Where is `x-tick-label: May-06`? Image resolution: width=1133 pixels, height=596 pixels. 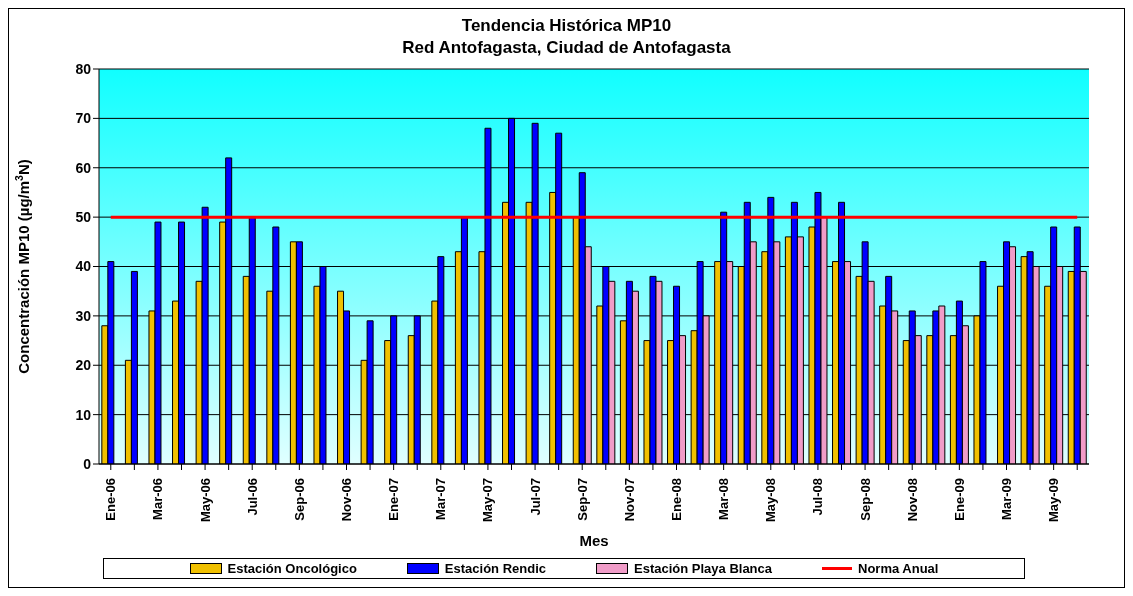
x-tick-label: May-06 is located at coordinates (205, 500).